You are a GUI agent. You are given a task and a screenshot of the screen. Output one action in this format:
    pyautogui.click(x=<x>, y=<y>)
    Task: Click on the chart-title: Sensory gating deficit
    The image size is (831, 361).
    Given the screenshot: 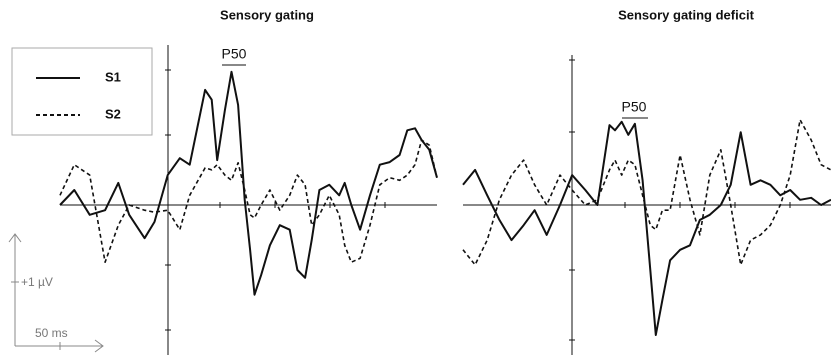 What is the action you would take?
    pyautogui.click(x=686, y=14)
    